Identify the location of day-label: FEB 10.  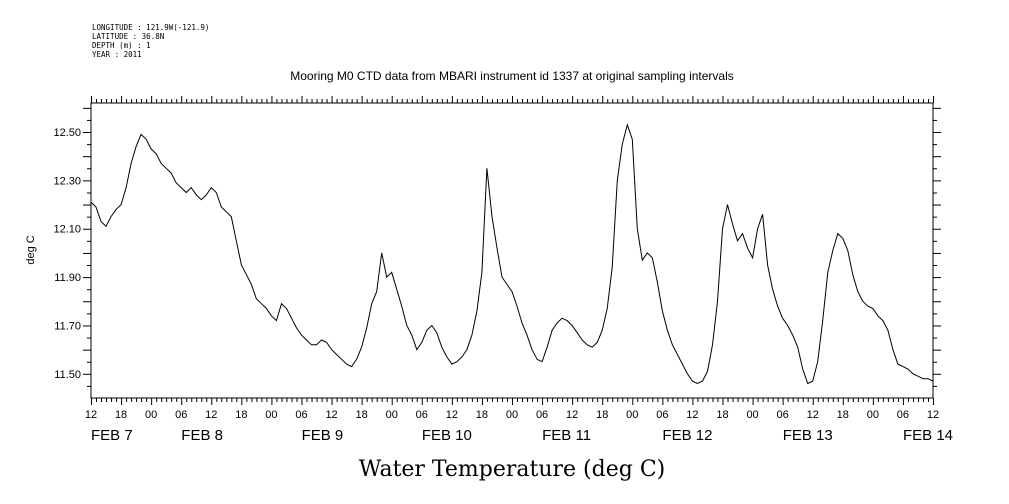
(447, 435).